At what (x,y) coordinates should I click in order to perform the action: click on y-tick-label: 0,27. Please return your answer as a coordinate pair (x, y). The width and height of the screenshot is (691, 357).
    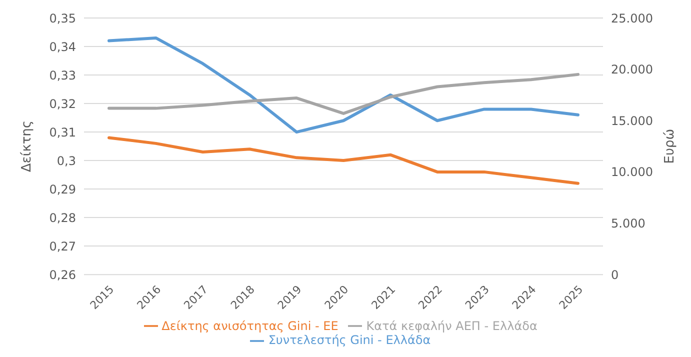
    Looking at the image, I should click on (62, 246).